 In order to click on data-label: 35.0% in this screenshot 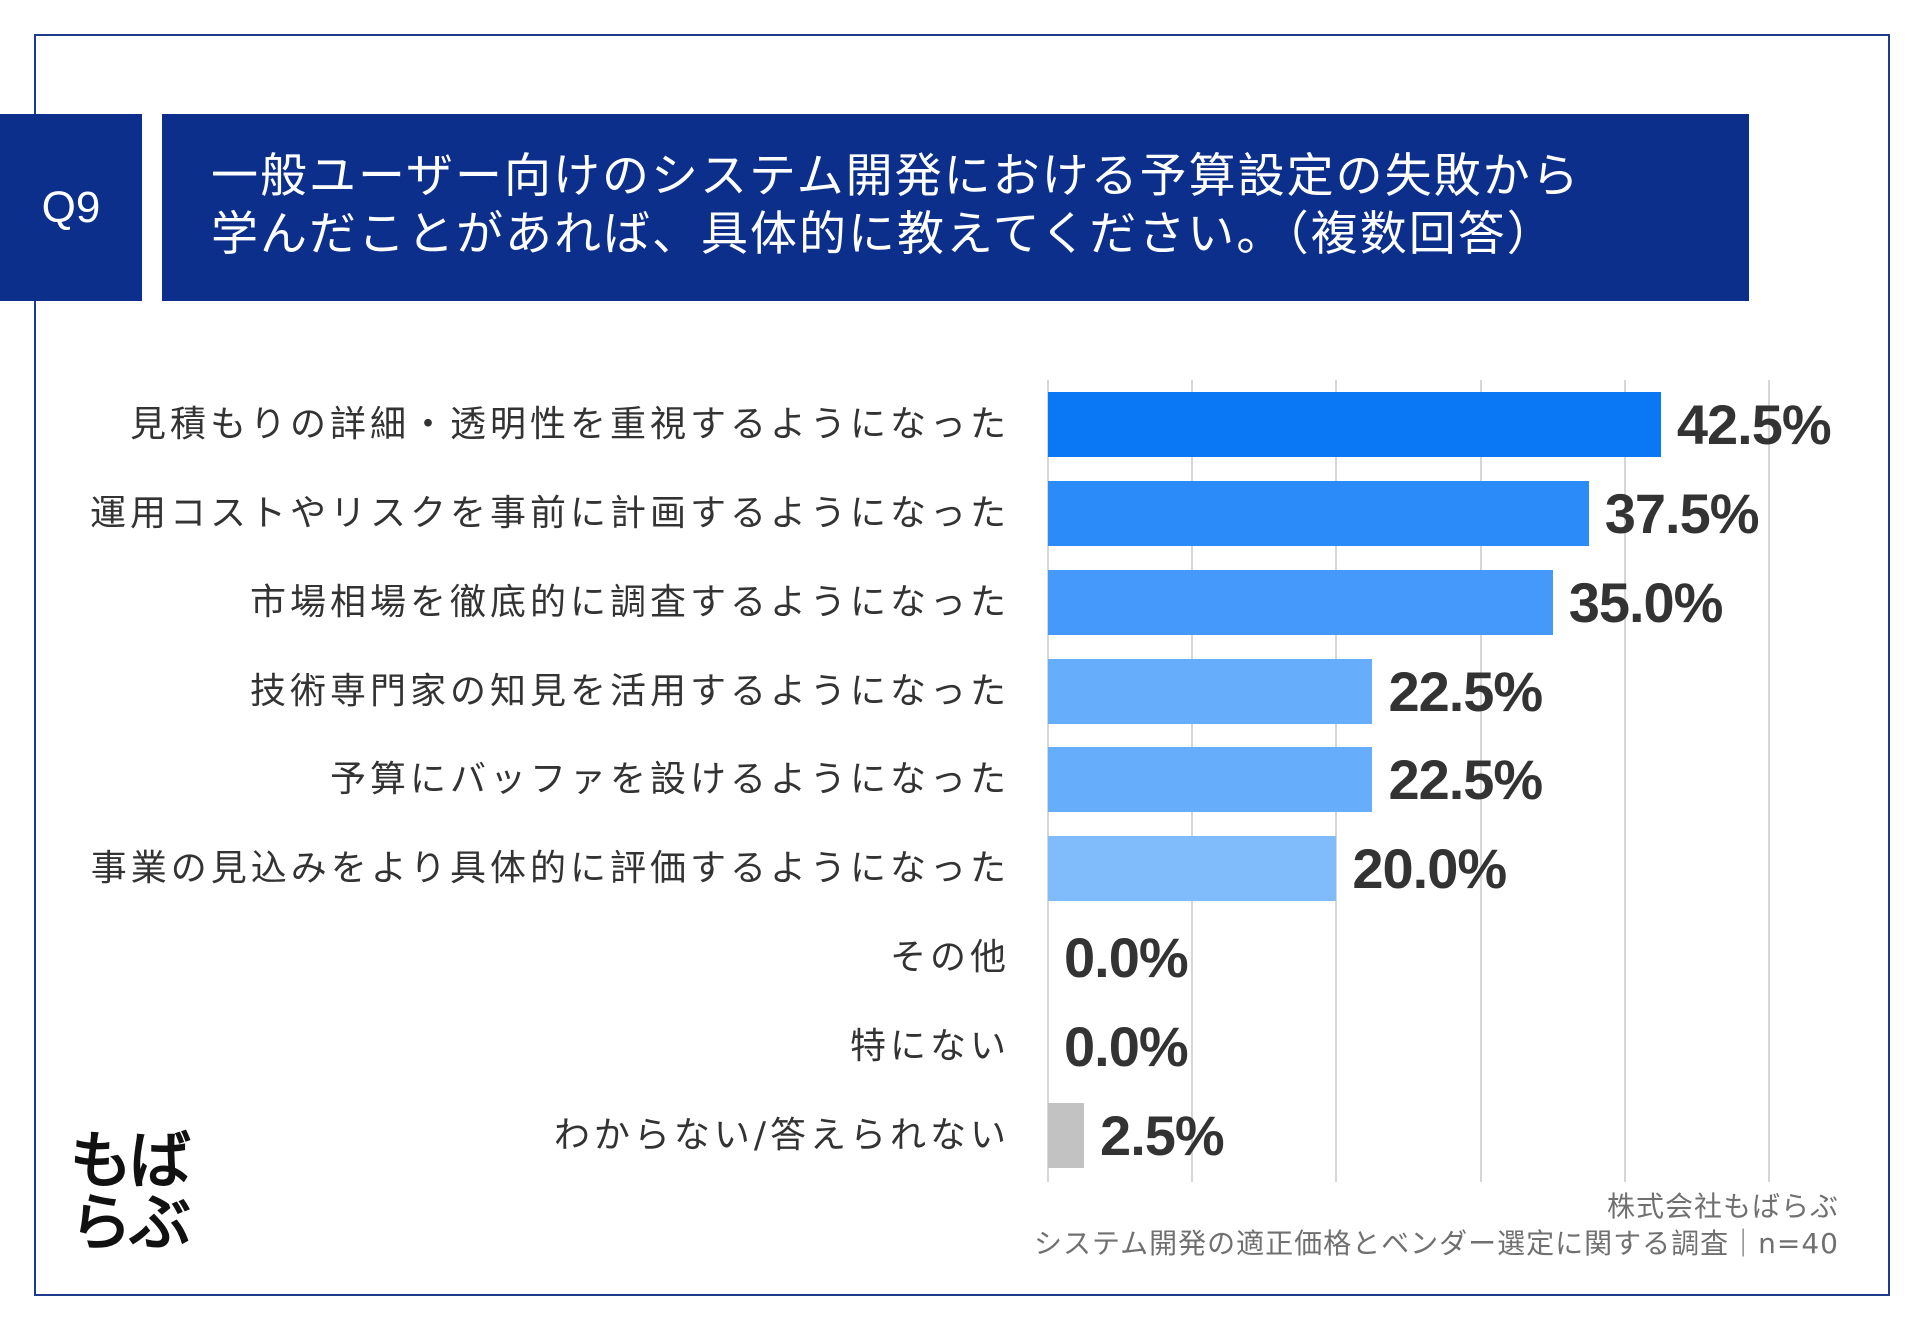, I will do `click(1646, 602)`.